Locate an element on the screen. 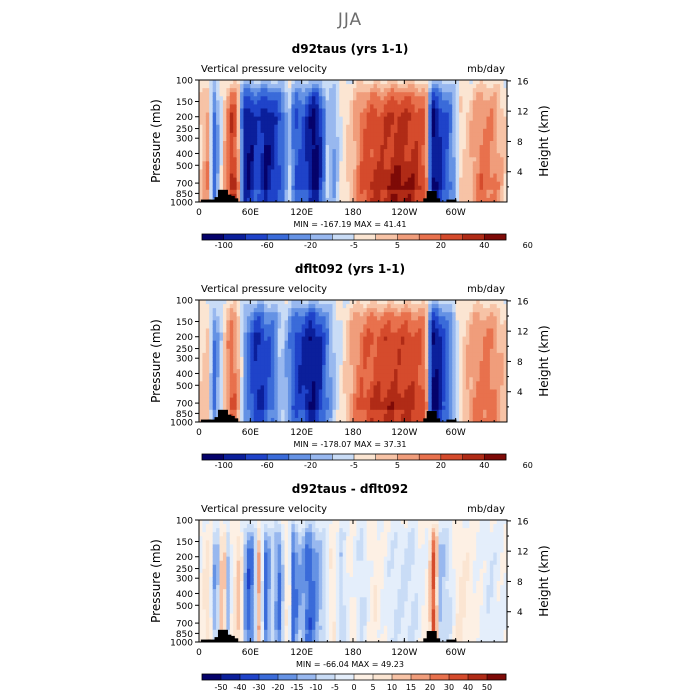 Image resolution: width=700 pixels, height=700 pixels. y-tick-label: 700 is located at coordinates (184, 185).